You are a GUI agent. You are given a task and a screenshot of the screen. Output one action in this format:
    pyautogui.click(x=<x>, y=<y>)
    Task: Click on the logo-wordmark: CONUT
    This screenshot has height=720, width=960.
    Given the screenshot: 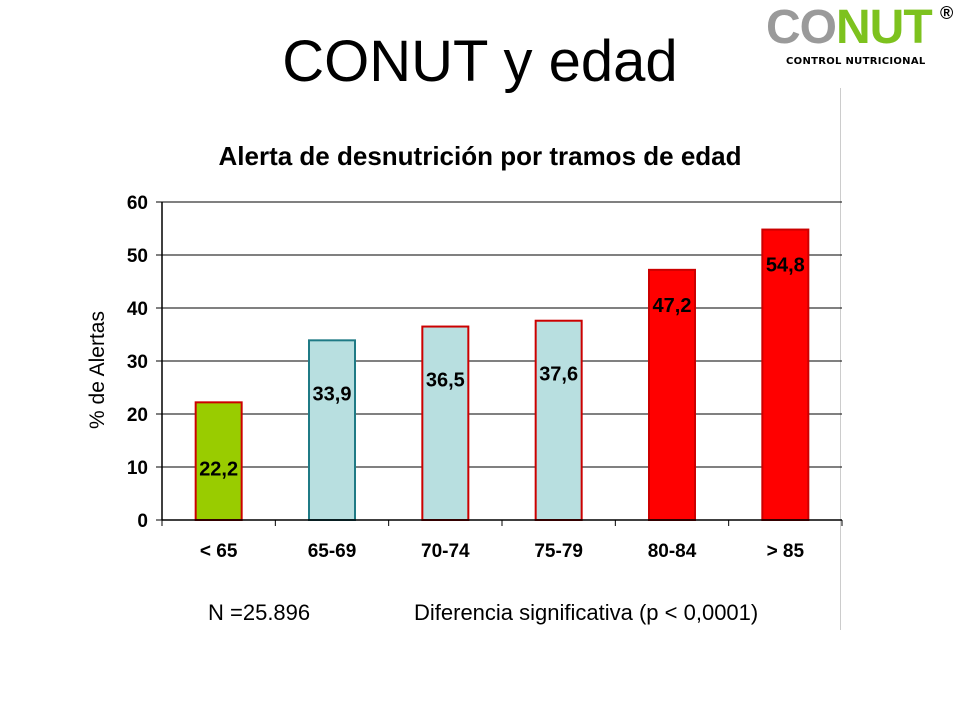 What is the action you would take?
    pyautogui.click(x=849, y=27)
    